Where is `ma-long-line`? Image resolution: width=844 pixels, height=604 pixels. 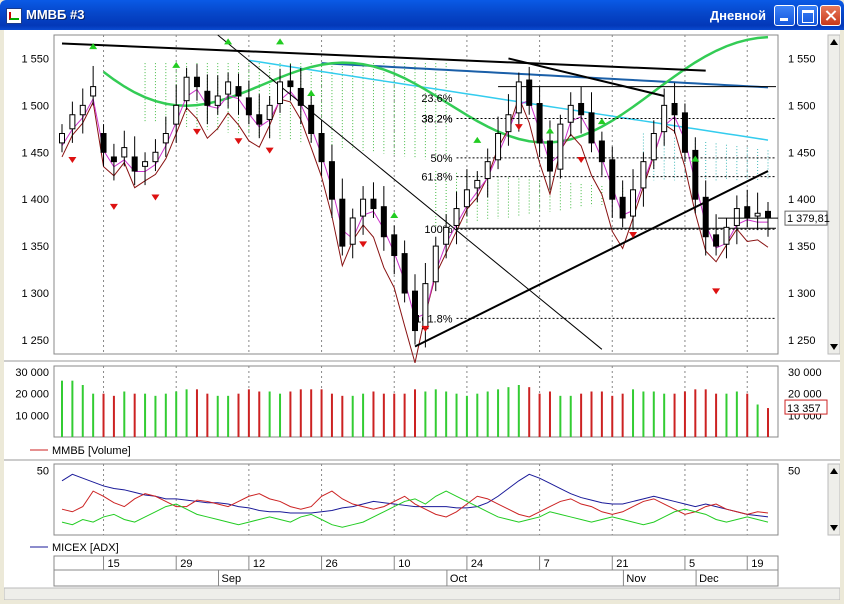 ma-long-line is located at coordinates (545, 75).